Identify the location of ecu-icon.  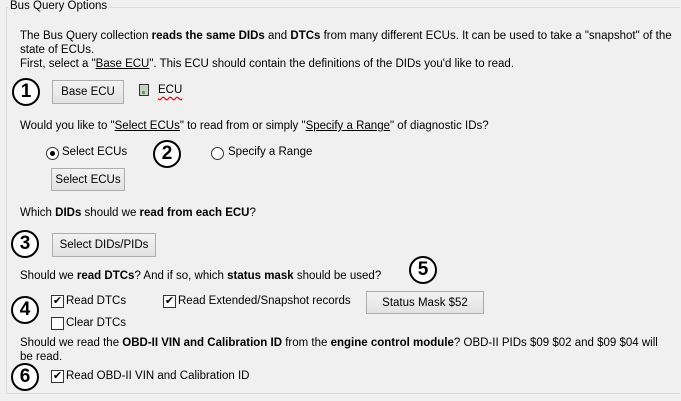
(144, 90).